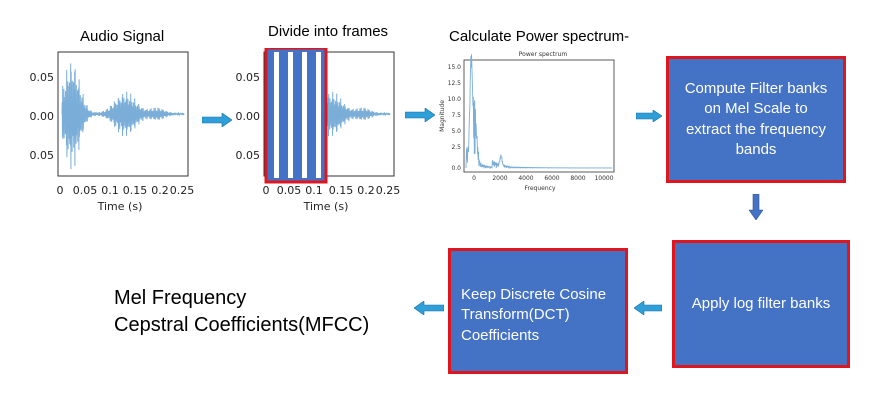 The image size is (884, 409). I want to click on frame-windows, so click(296, 116).